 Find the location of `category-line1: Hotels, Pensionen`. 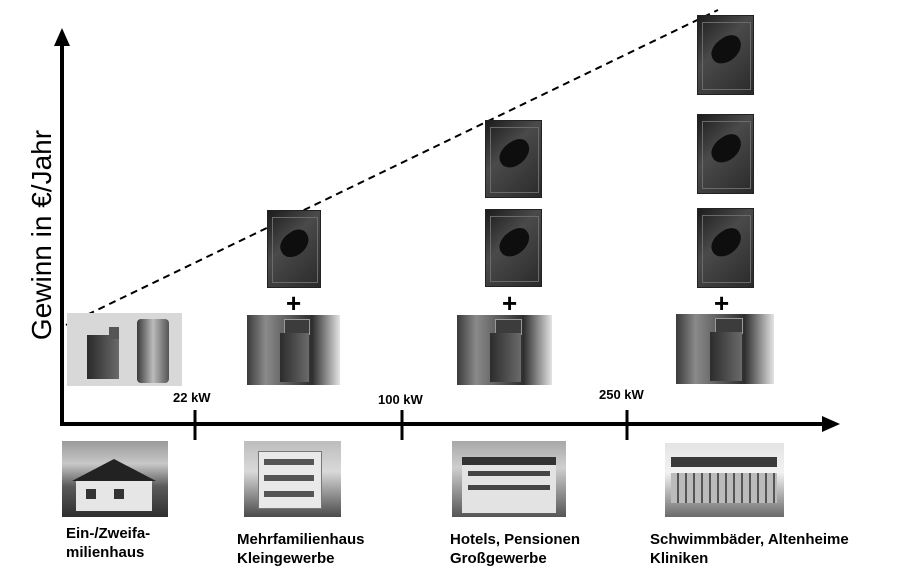

category-line1: Hotels, Pensionen is located at coordinates (515, 539).